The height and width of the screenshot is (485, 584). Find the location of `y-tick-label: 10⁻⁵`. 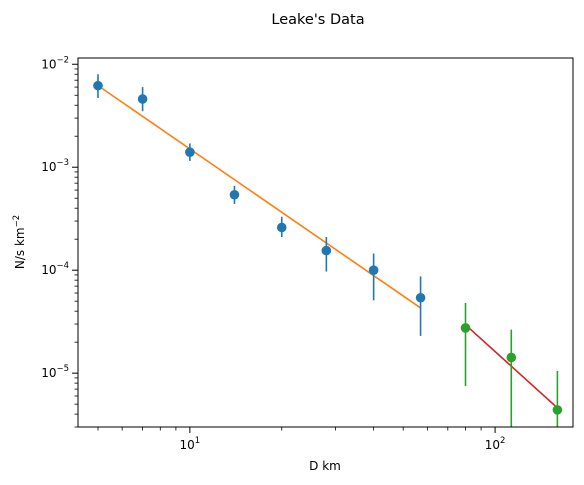

y-tick-label: 10⁻⁵ is located at coordinates (55, 372).